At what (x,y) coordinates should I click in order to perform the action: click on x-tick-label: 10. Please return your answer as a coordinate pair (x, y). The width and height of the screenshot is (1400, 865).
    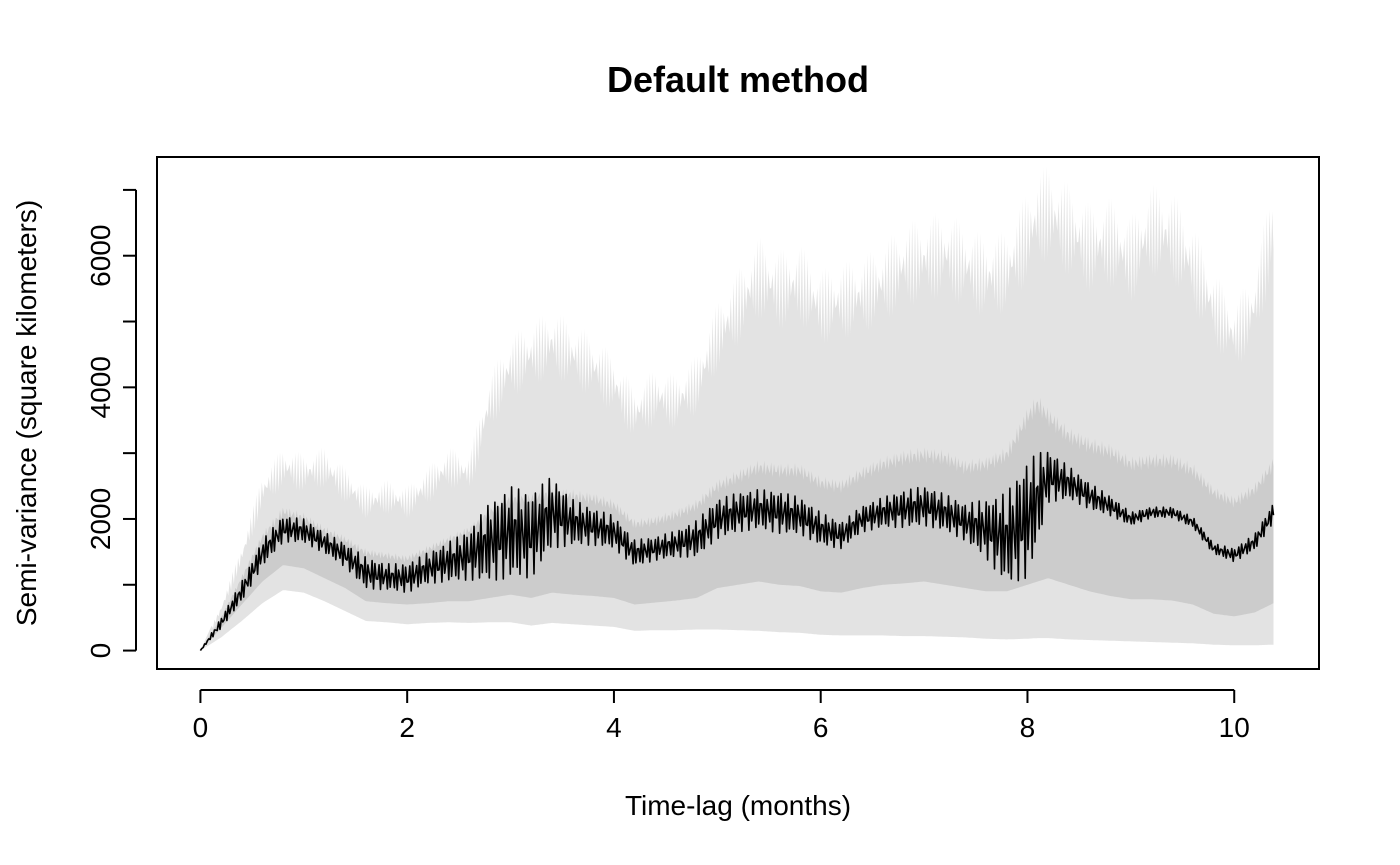
    Looking at the image, I should click on (1234, 727).